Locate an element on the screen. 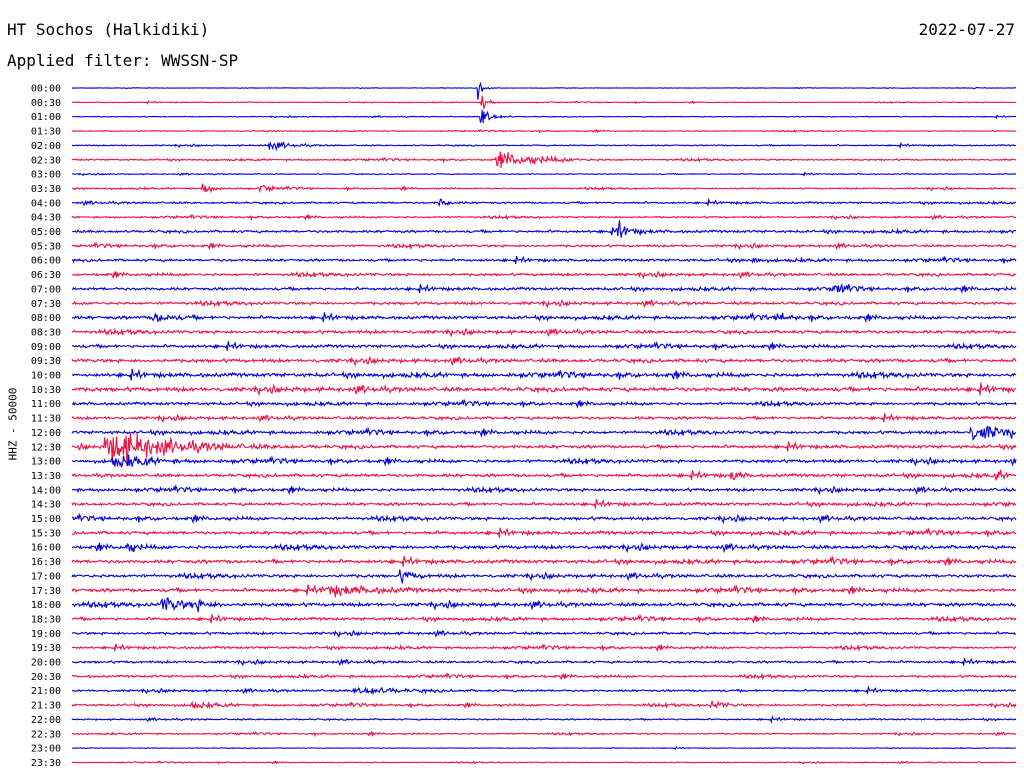 The image size is (1024, 780). time-label: 09:00 is located at coordinates (46, 347).